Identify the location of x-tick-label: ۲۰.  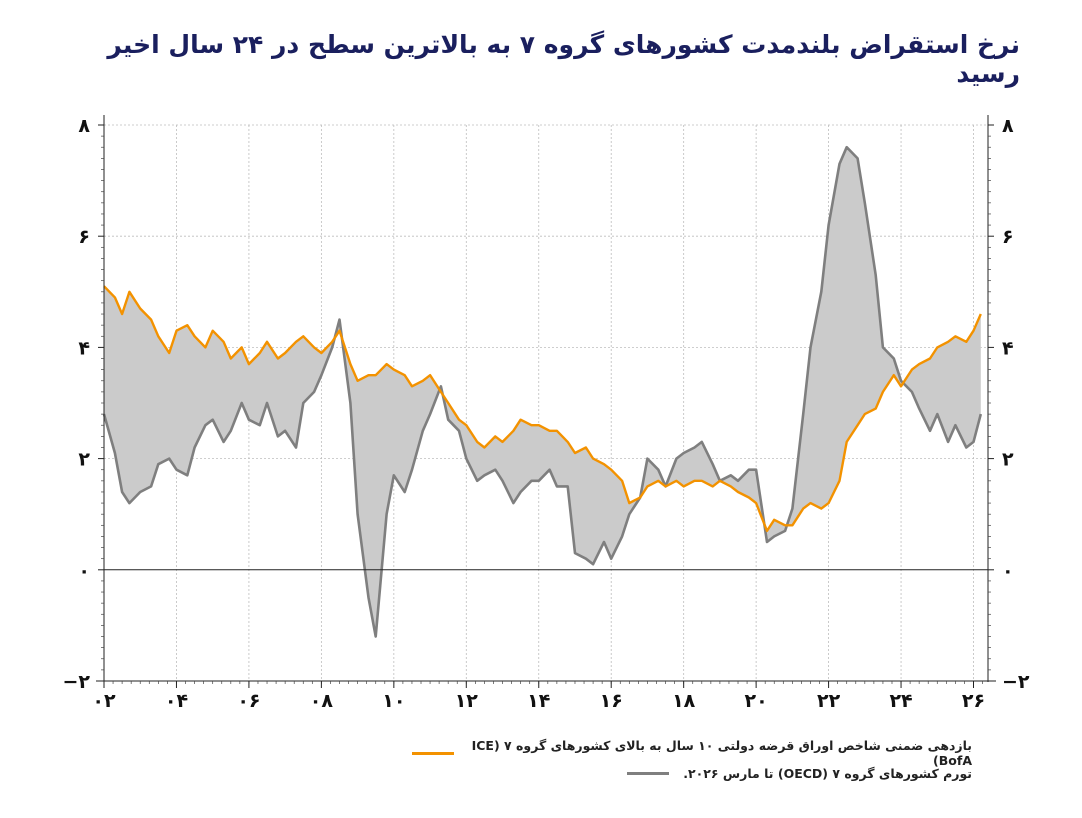
(756, 701).